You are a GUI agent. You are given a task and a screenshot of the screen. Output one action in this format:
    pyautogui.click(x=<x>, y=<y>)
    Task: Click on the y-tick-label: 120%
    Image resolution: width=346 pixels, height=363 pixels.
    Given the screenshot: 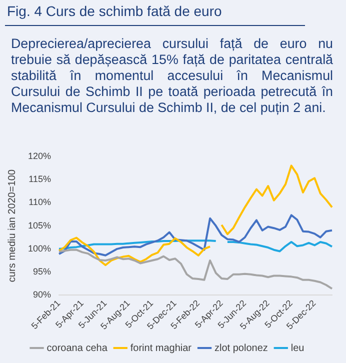 What is the action you would take?
    pyautogui.click(x=40, y=155)
    